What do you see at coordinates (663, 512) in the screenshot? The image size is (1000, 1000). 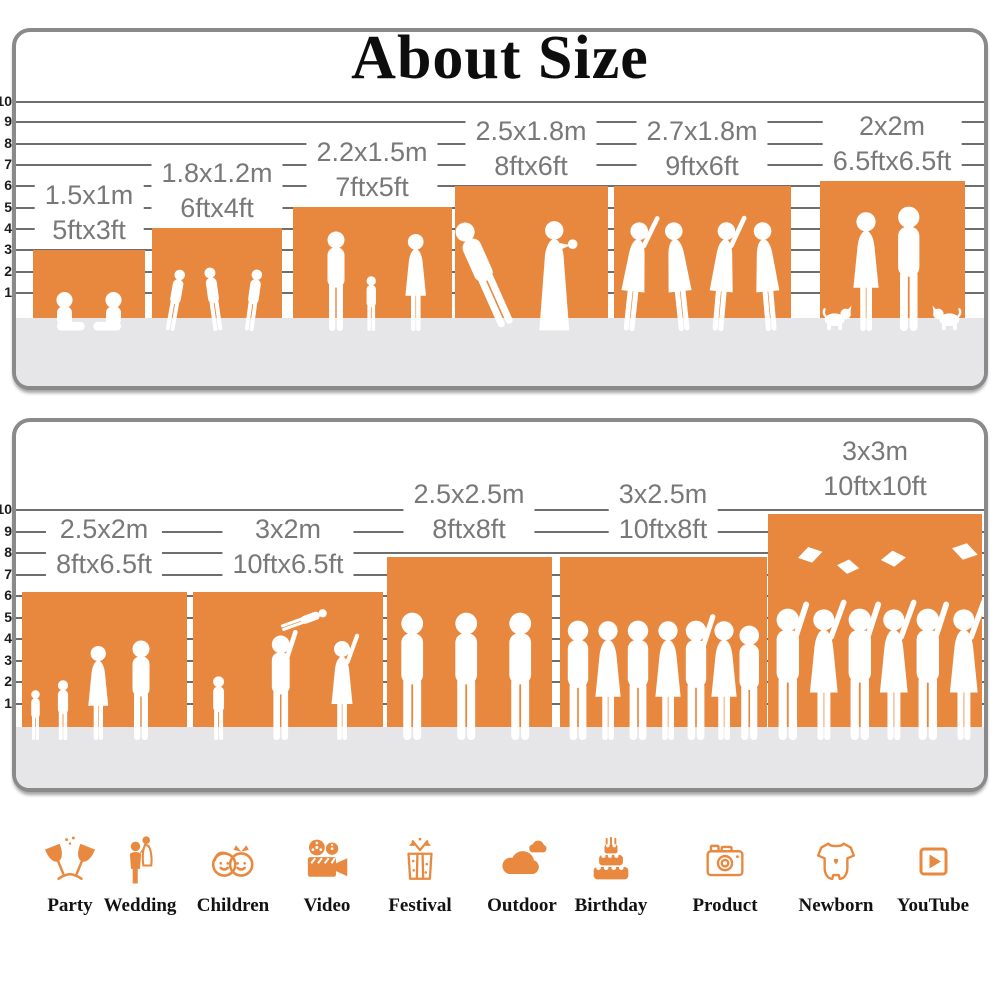 I see `size-label: 3x2.5m 10ftx8ft` at bounding box center [663, 512].